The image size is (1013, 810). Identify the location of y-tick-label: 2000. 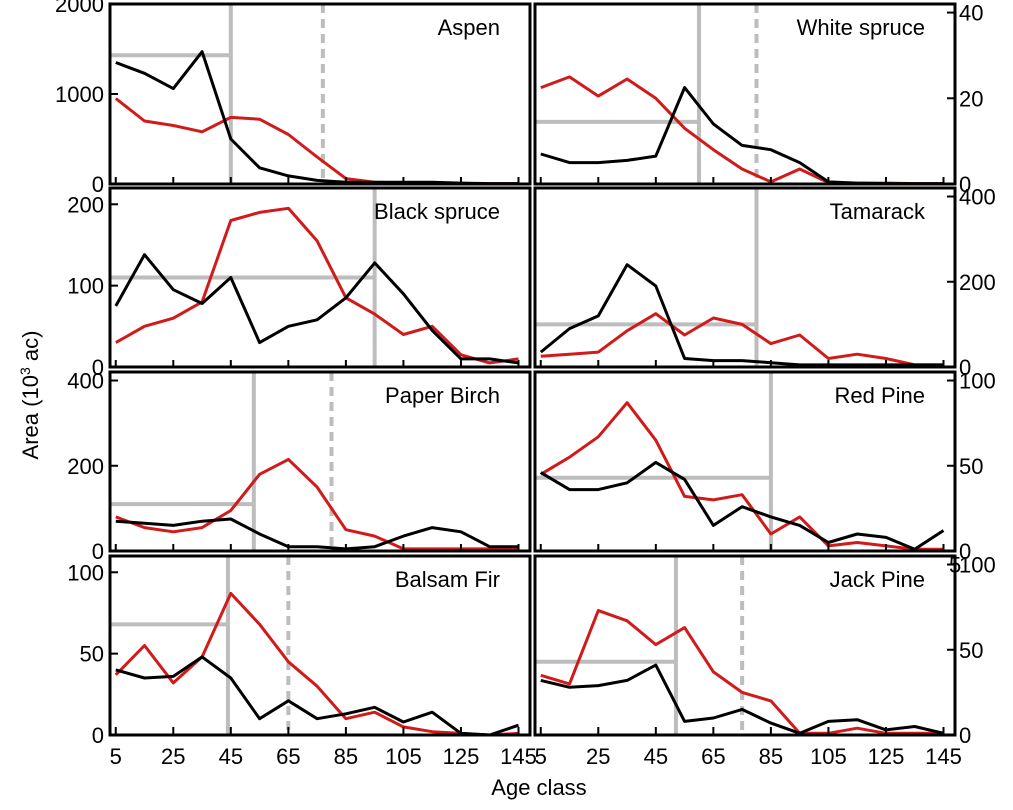
(79, 8).